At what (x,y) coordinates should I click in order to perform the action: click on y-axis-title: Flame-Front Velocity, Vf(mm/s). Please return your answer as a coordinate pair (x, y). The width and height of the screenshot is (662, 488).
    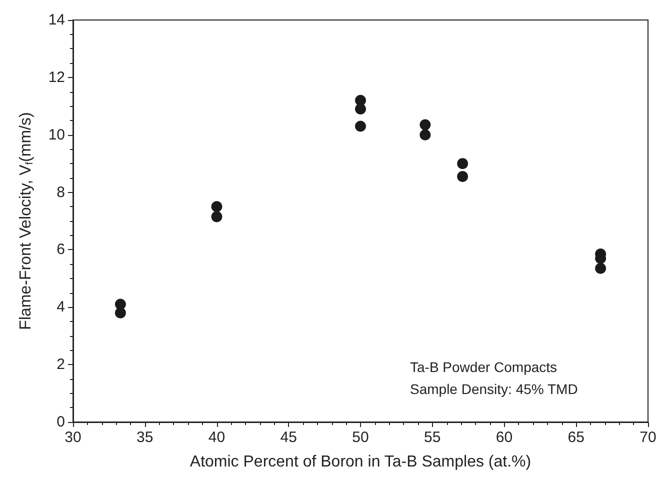
    Looking at the image, I should click on (27, 221).